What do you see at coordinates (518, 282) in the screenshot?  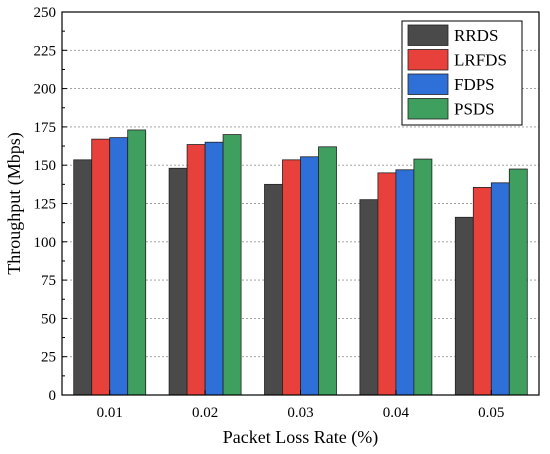 I see `bar-psds-0.05` at bounding box center [518, 282].